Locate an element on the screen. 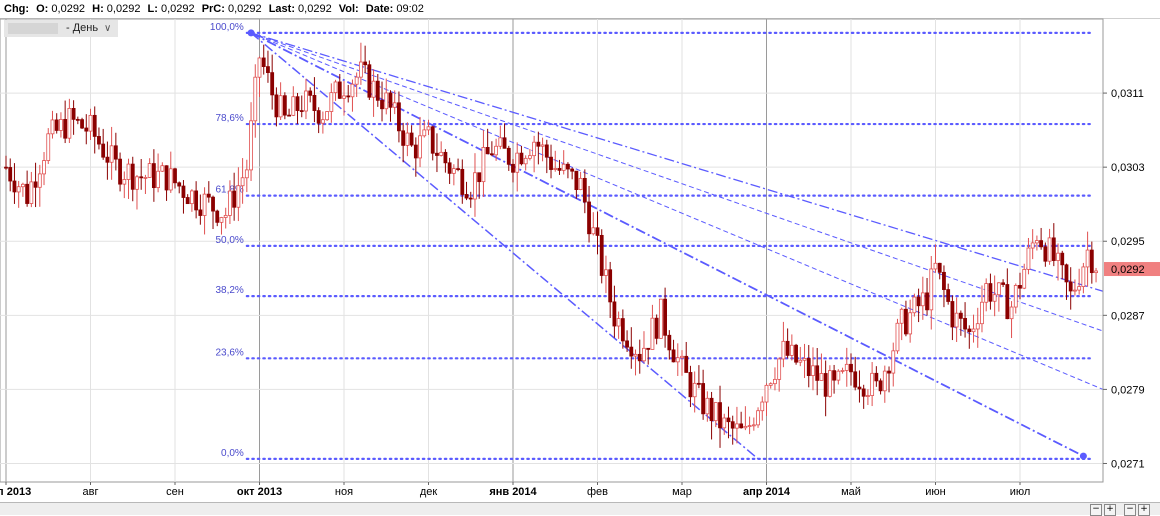 The height and width of the screenshot is (516, 1160). minus-icon: − is located at coordinates (1096, 509).